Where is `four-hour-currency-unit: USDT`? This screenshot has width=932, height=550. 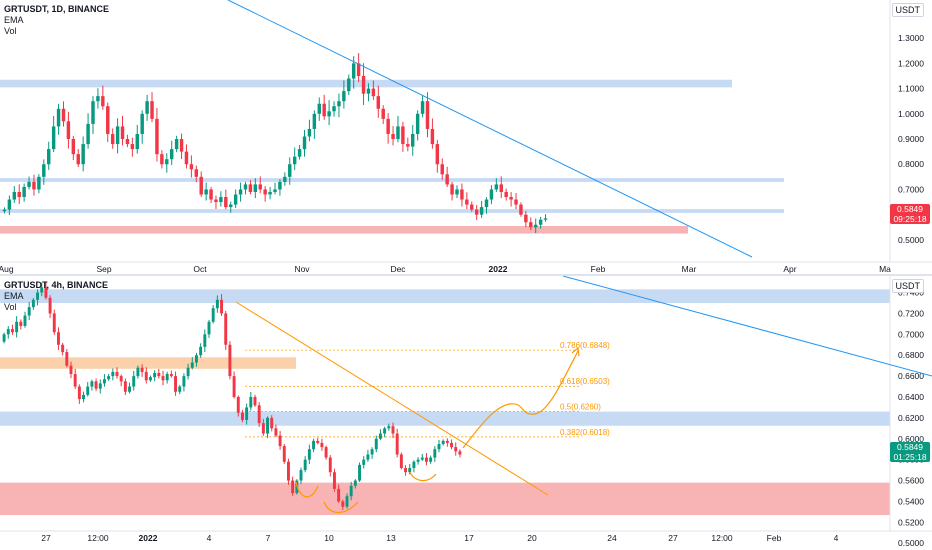
four-hour-currency-unit: USDT is located at coordinates (907, 286).